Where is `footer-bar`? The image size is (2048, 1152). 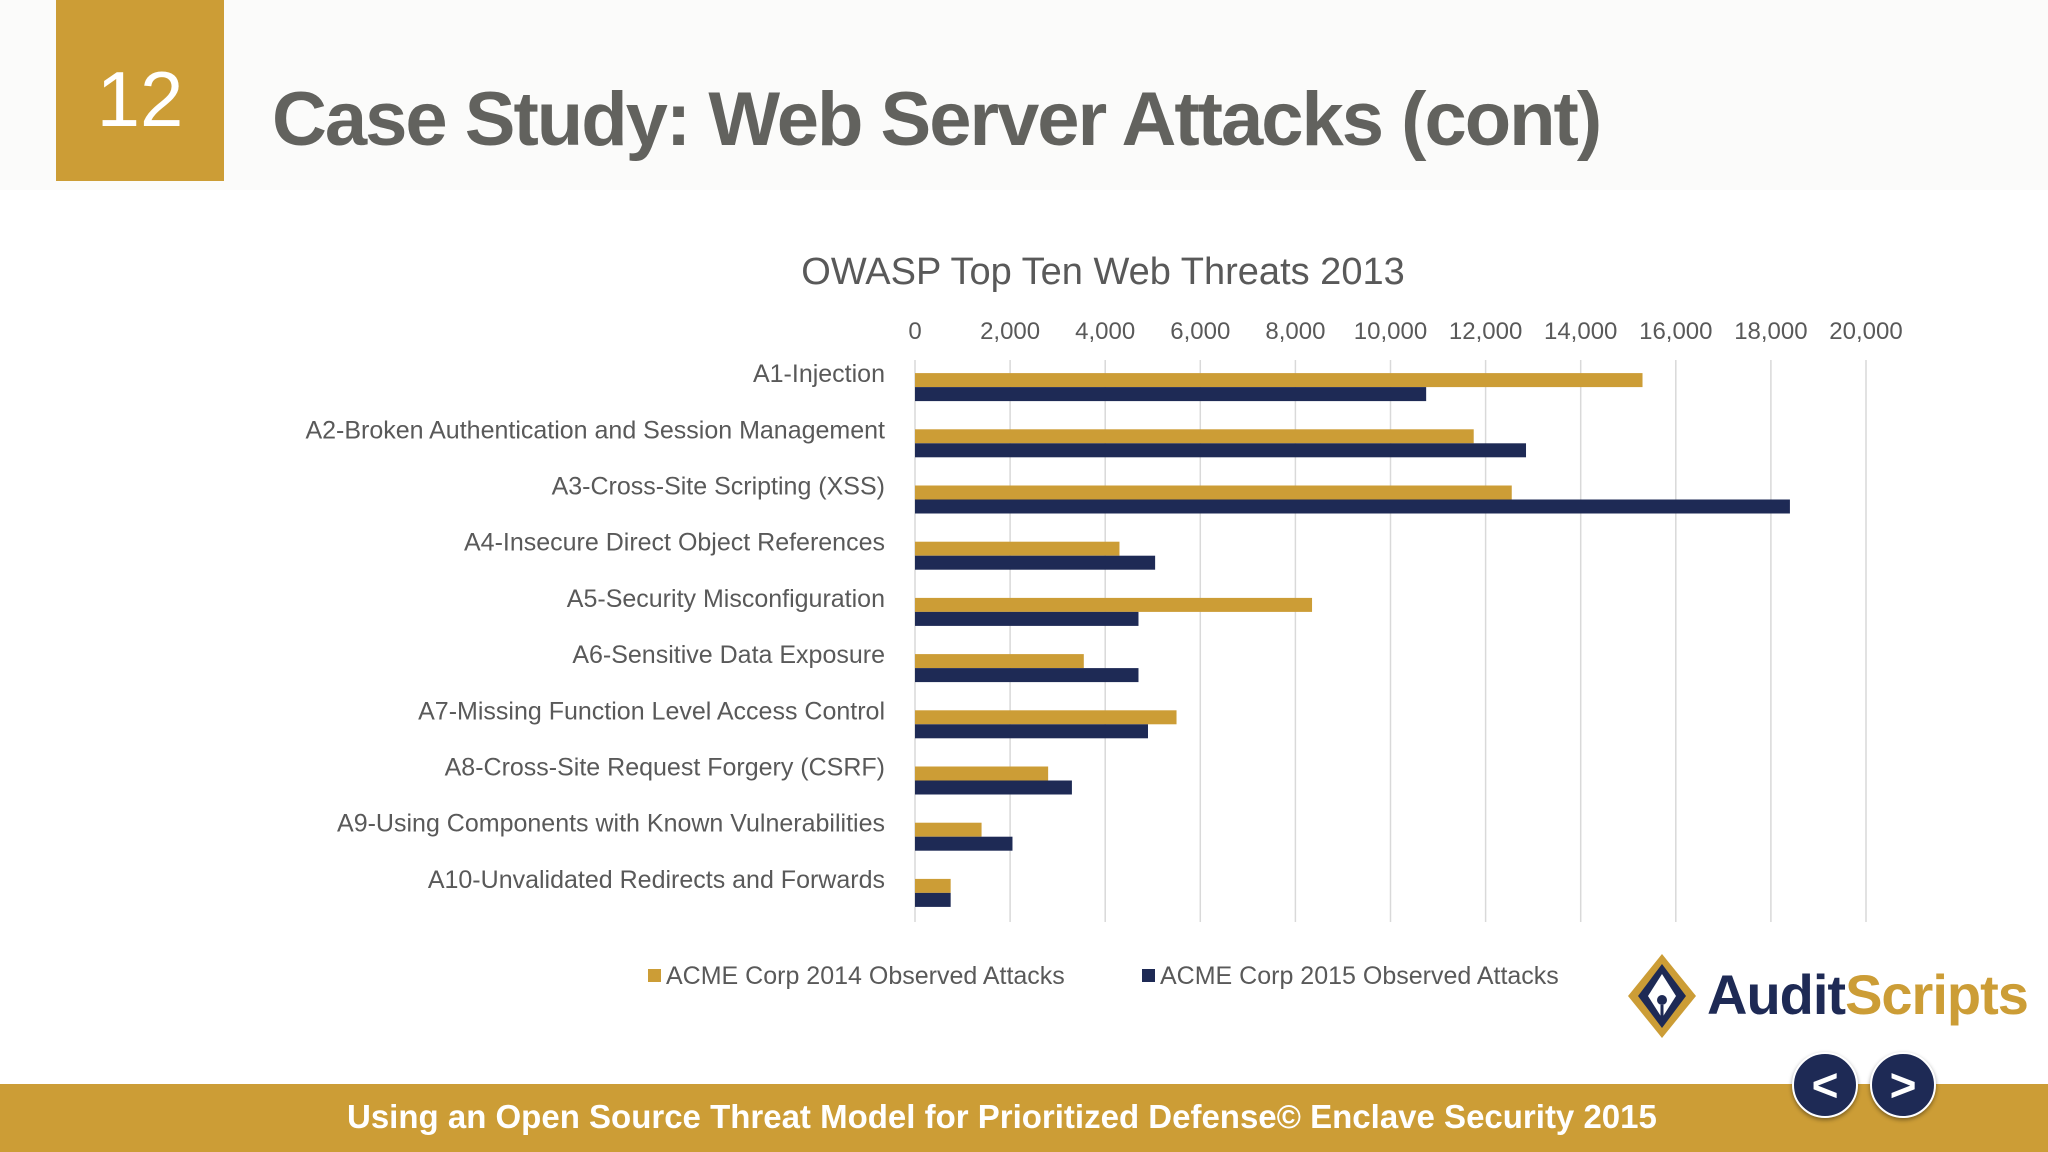
footer-bar is located at coordinates (1024, 1118).